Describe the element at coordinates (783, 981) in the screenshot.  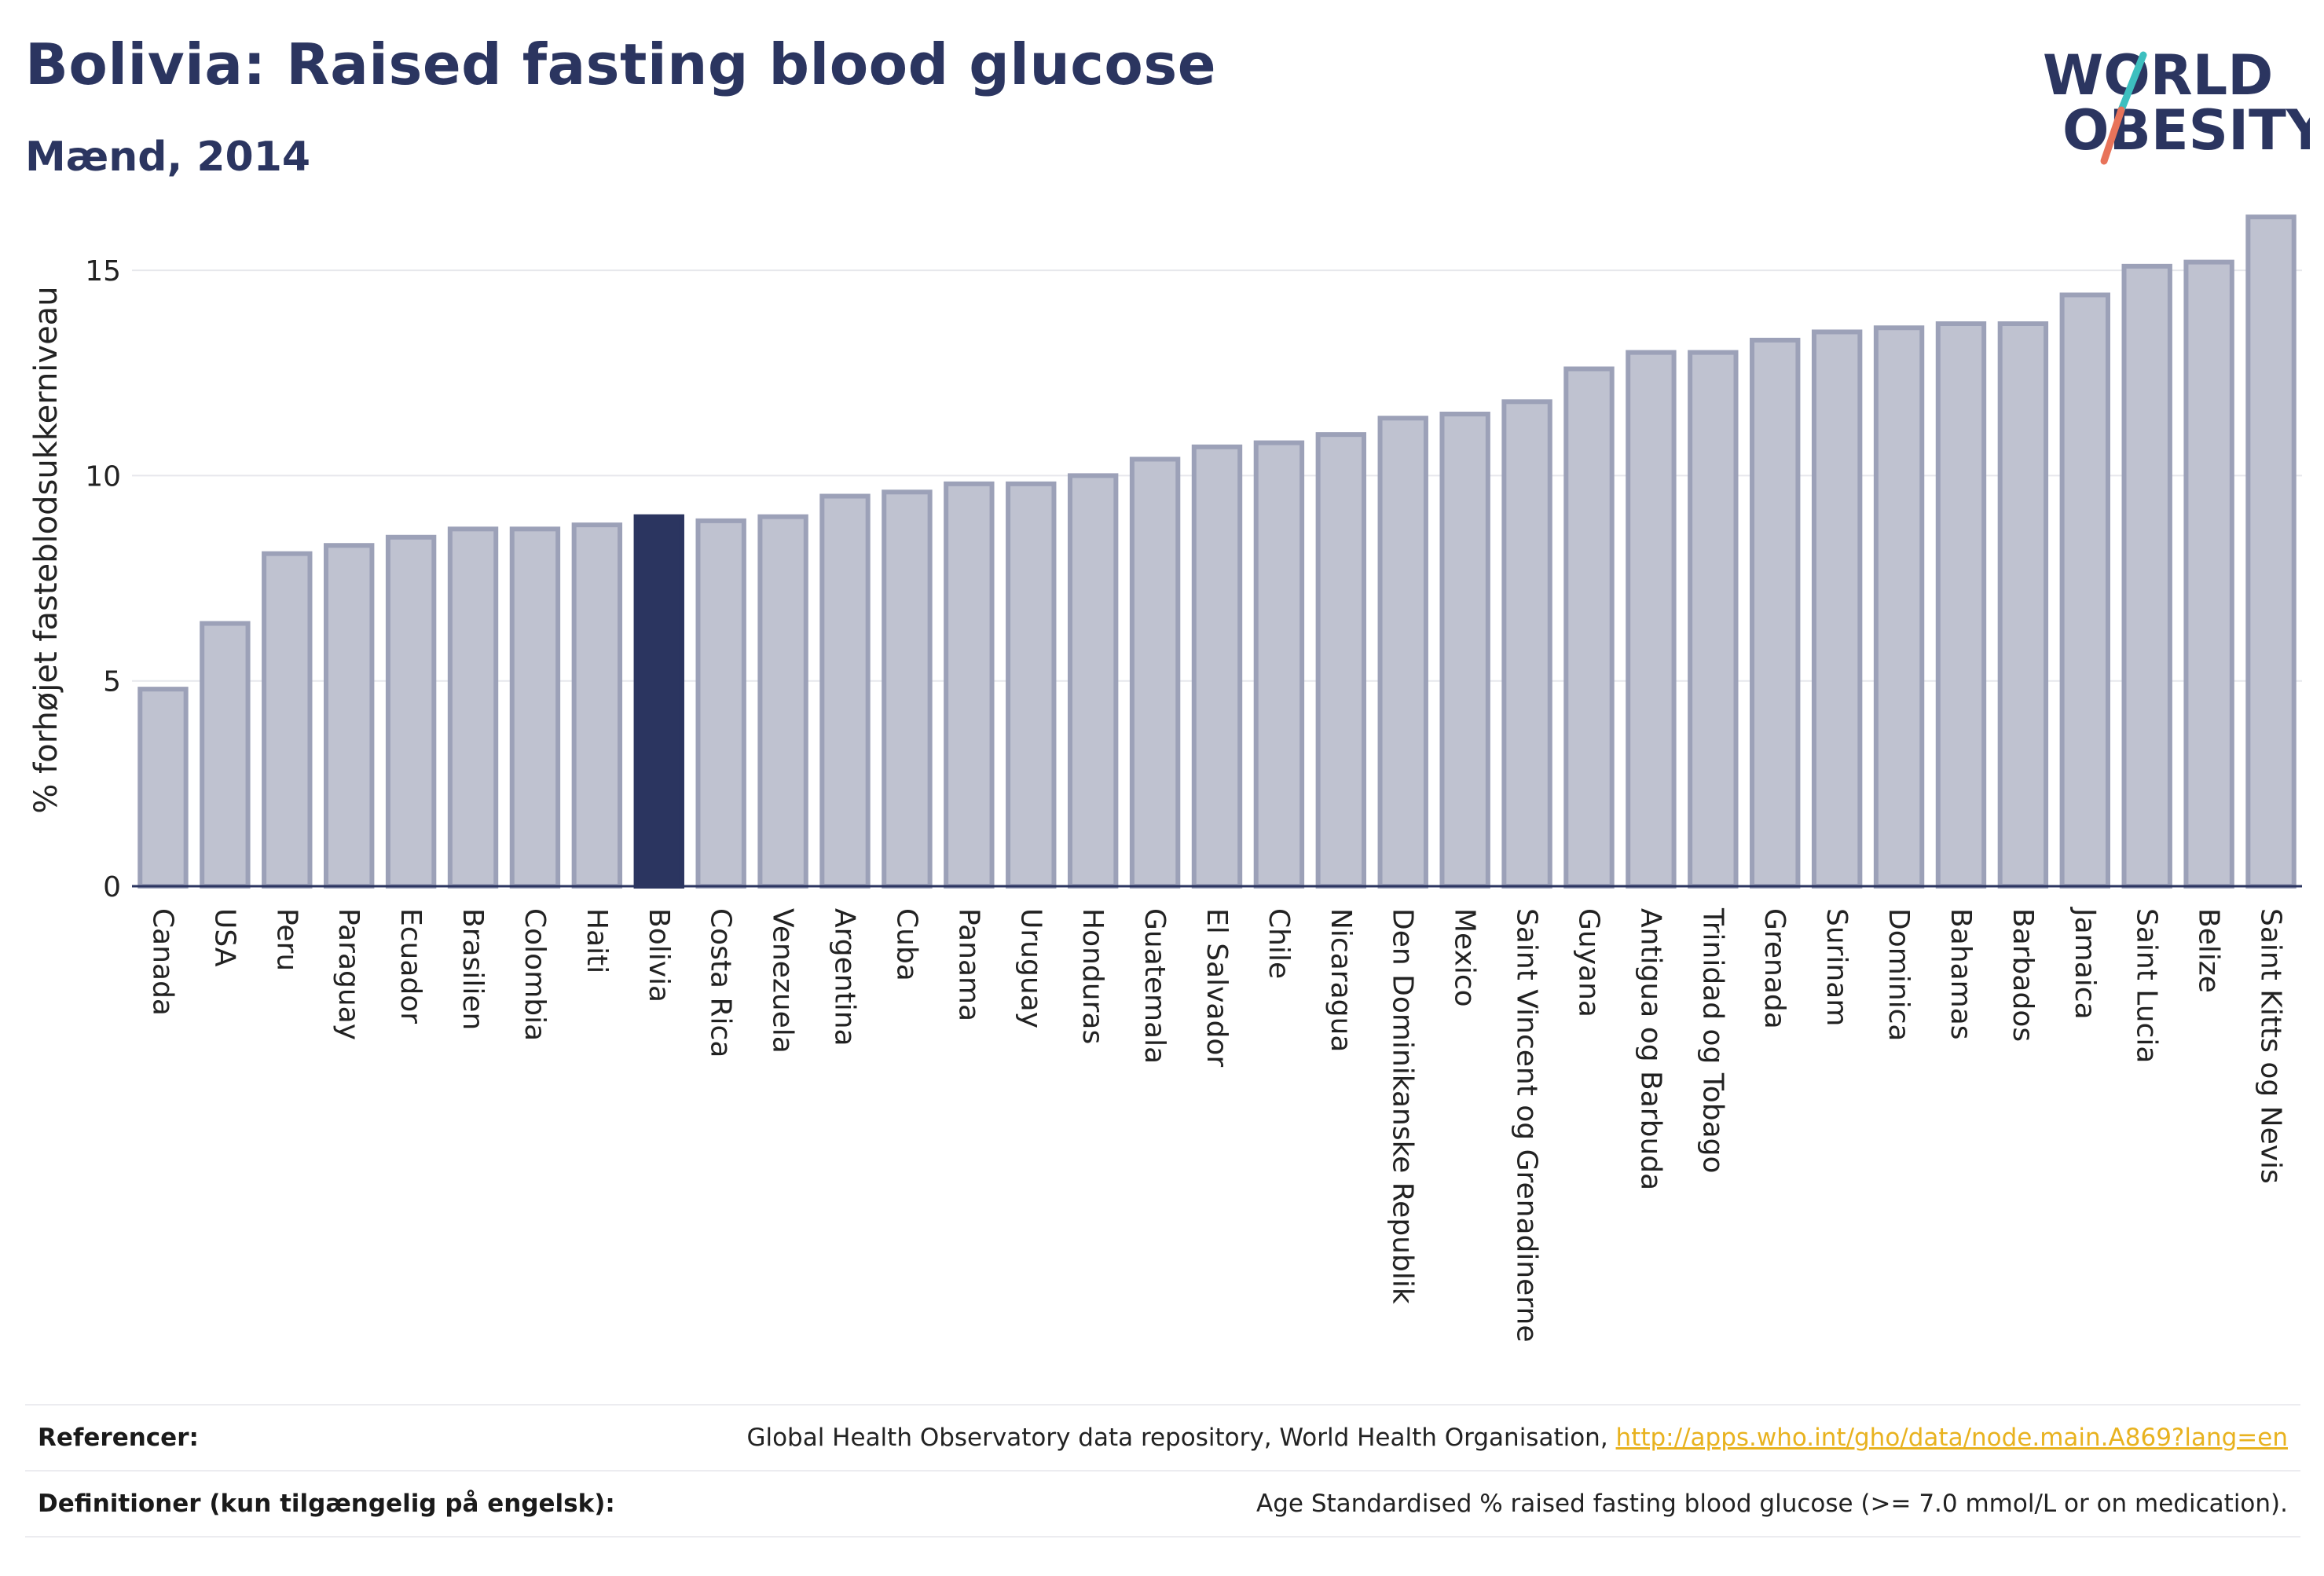
I see `x-tick-label: Venezuela` at that location.